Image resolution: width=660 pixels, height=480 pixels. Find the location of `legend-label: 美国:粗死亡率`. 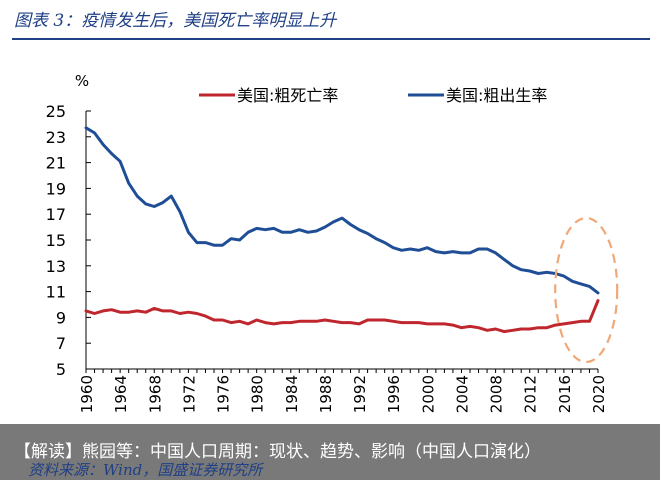

legend-label: 美国:粗死亡率 is located at coordinates (287, 95).